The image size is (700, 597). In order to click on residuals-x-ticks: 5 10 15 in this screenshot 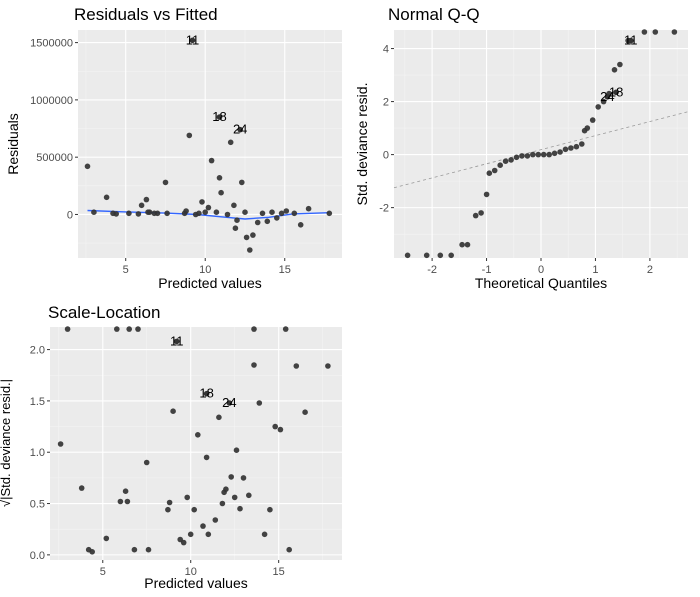, I will do `click(207, 267)`.